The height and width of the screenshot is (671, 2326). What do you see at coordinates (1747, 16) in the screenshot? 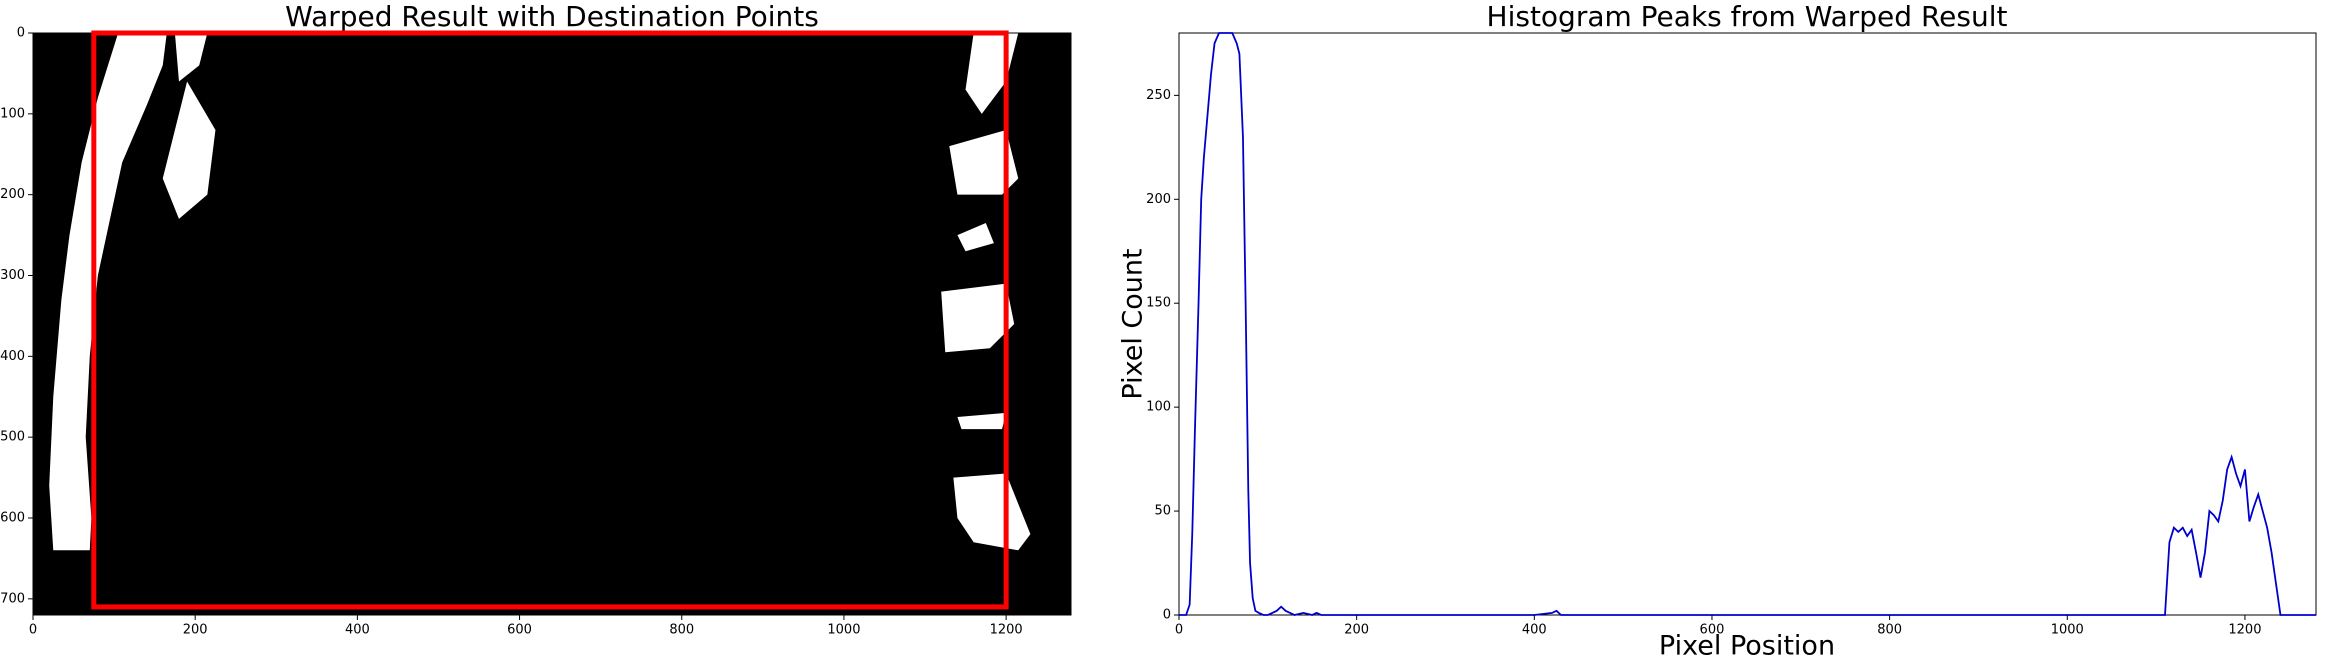
I see `chart-title: Histogram Peaks from Warped Result` at bounding box center [1747, 16].